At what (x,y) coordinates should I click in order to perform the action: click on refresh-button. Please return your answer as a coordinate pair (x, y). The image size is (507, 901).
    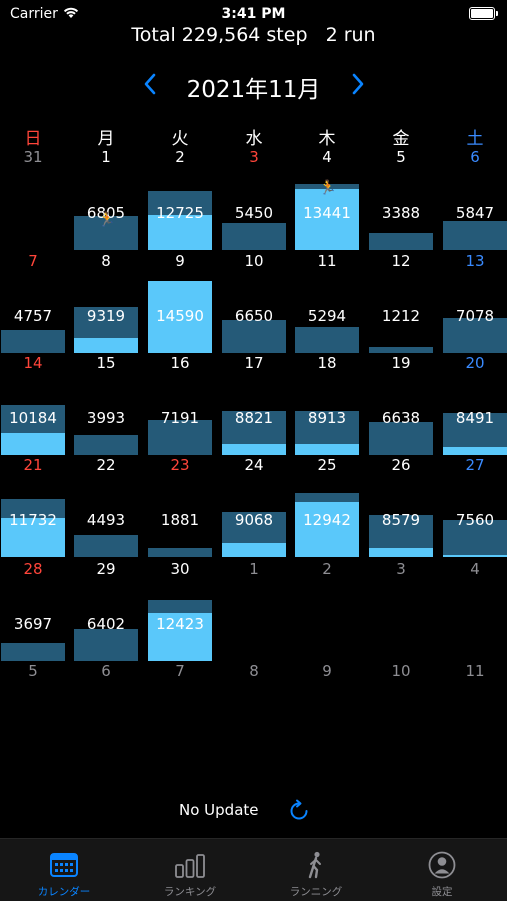
    Looking at the image, I should click on (299, 811).